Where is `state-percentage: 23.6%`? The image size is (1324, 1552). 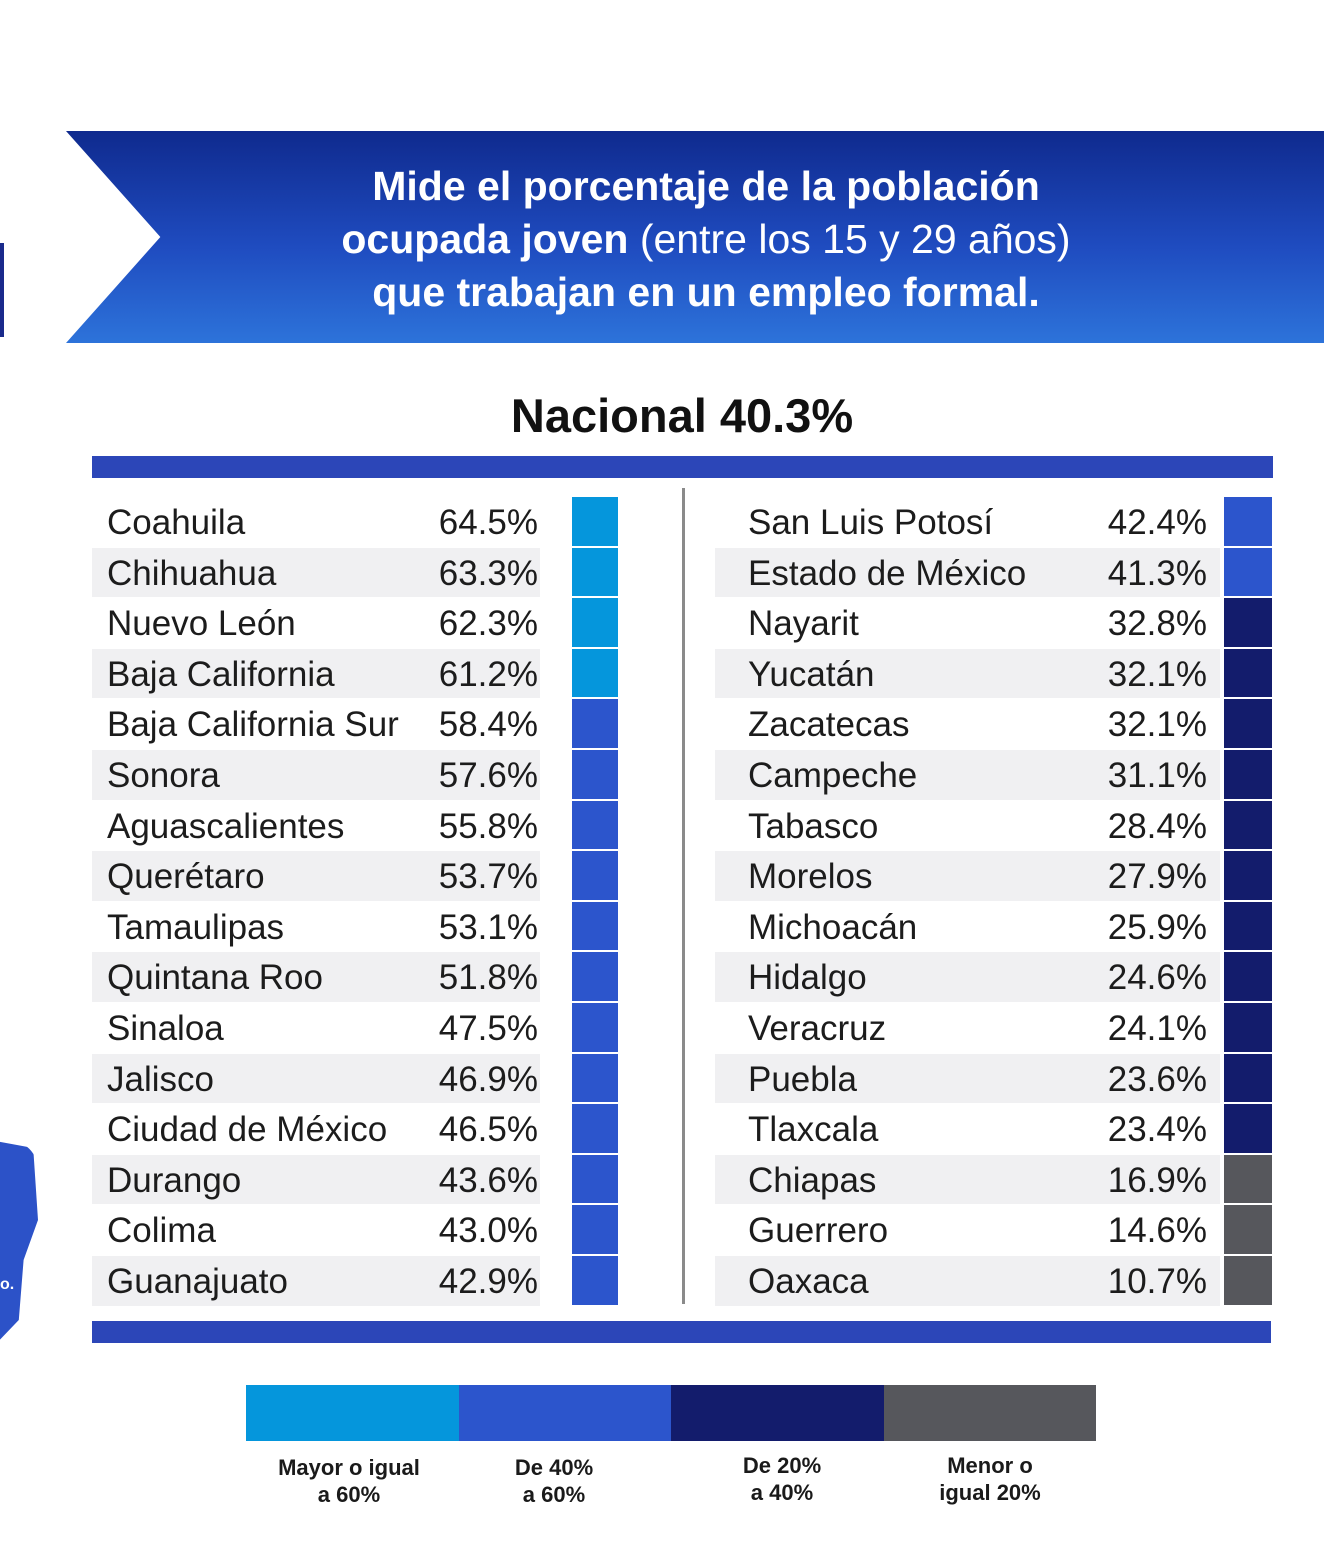
state-percentage: 23.6% is located at coordinates (1157, 1079).